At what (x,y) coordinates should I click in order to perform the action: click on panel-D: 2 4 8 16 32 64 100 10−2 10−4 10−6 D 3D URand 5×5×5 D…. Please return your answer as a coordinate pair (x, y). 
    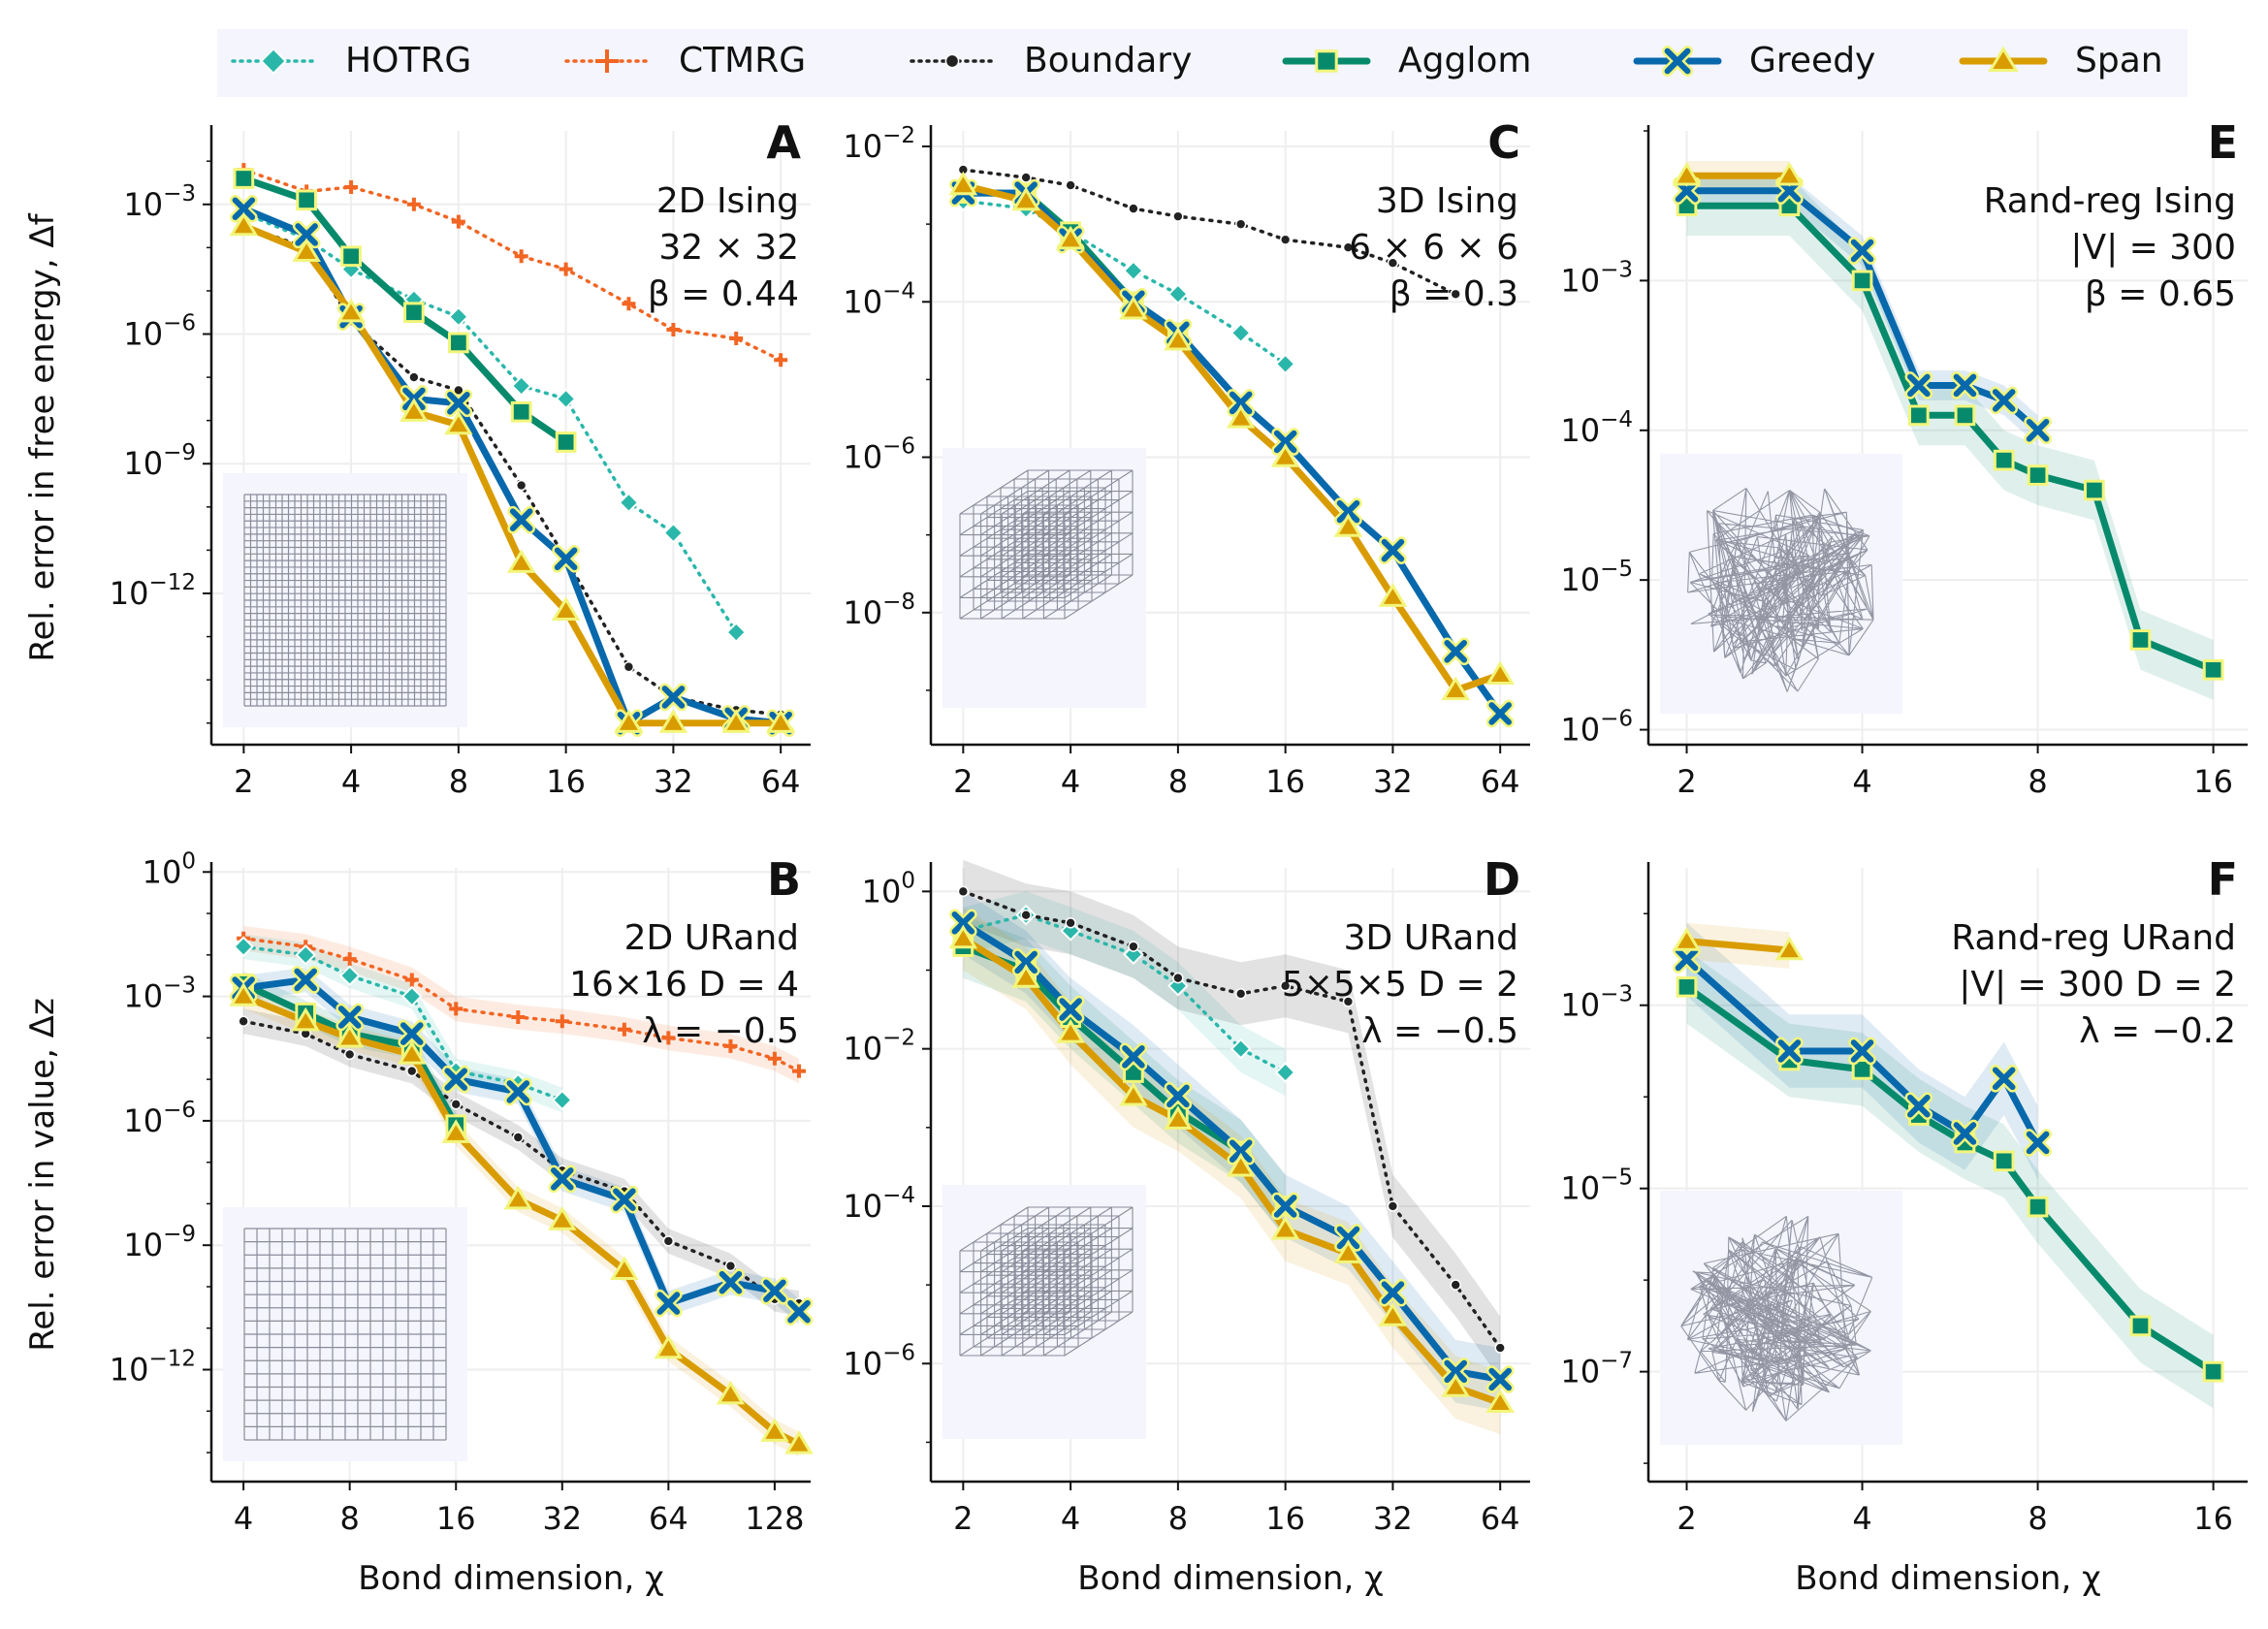
    Looking at the image, I should click on (1186, 1225).